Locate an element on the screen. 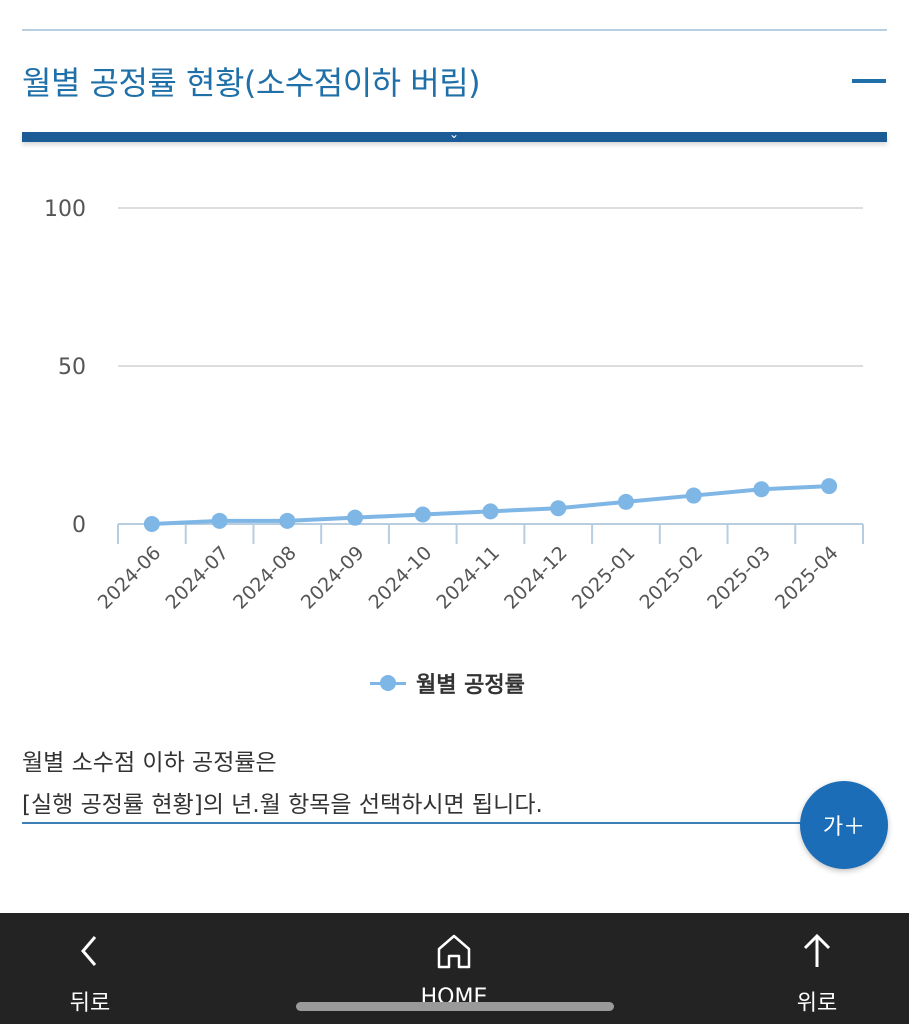  legend-label: 월별 공정률 is located at coordinates (470, 685).